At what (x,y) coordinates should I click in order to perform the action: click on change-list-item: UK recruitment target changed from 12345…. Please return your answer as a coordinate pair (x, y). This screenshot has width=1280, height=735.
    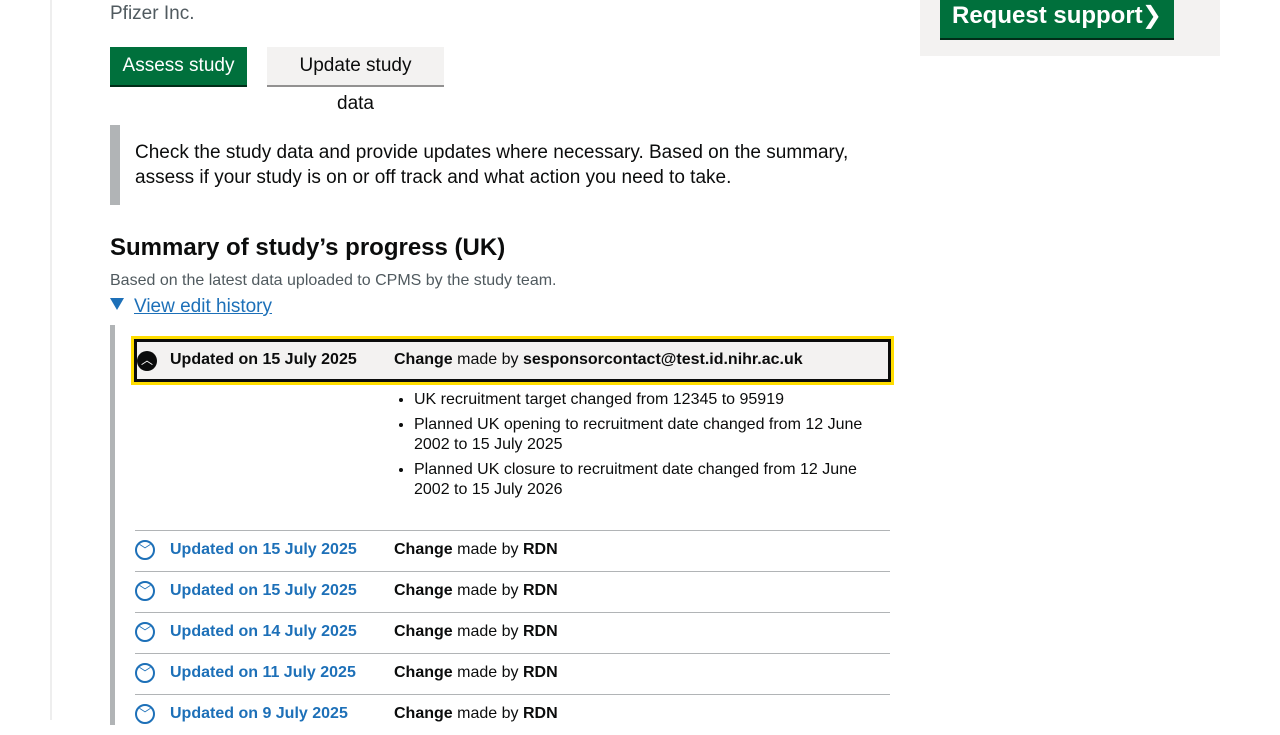
    Looking at the image, I should click on (654, 400).